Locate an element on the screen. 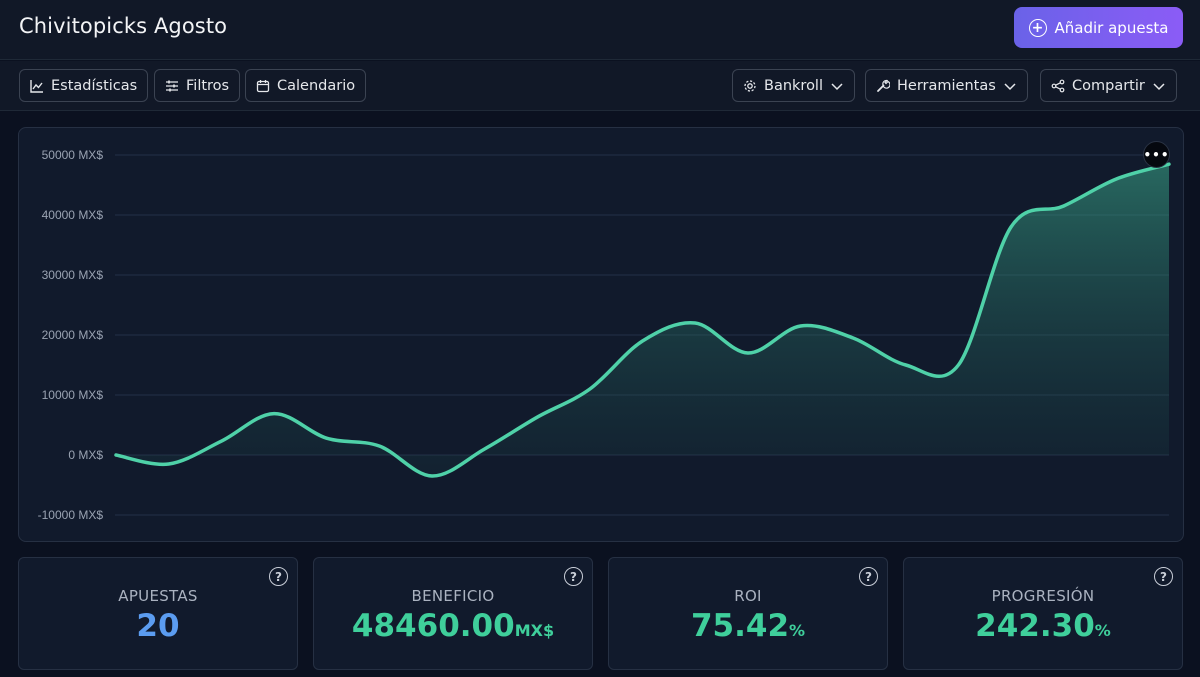 The height and width of the screenshot is (677, 1200). stat-card-progression: ? PROGRESIÓN 242.30% is located at coordinates (1043, 613).